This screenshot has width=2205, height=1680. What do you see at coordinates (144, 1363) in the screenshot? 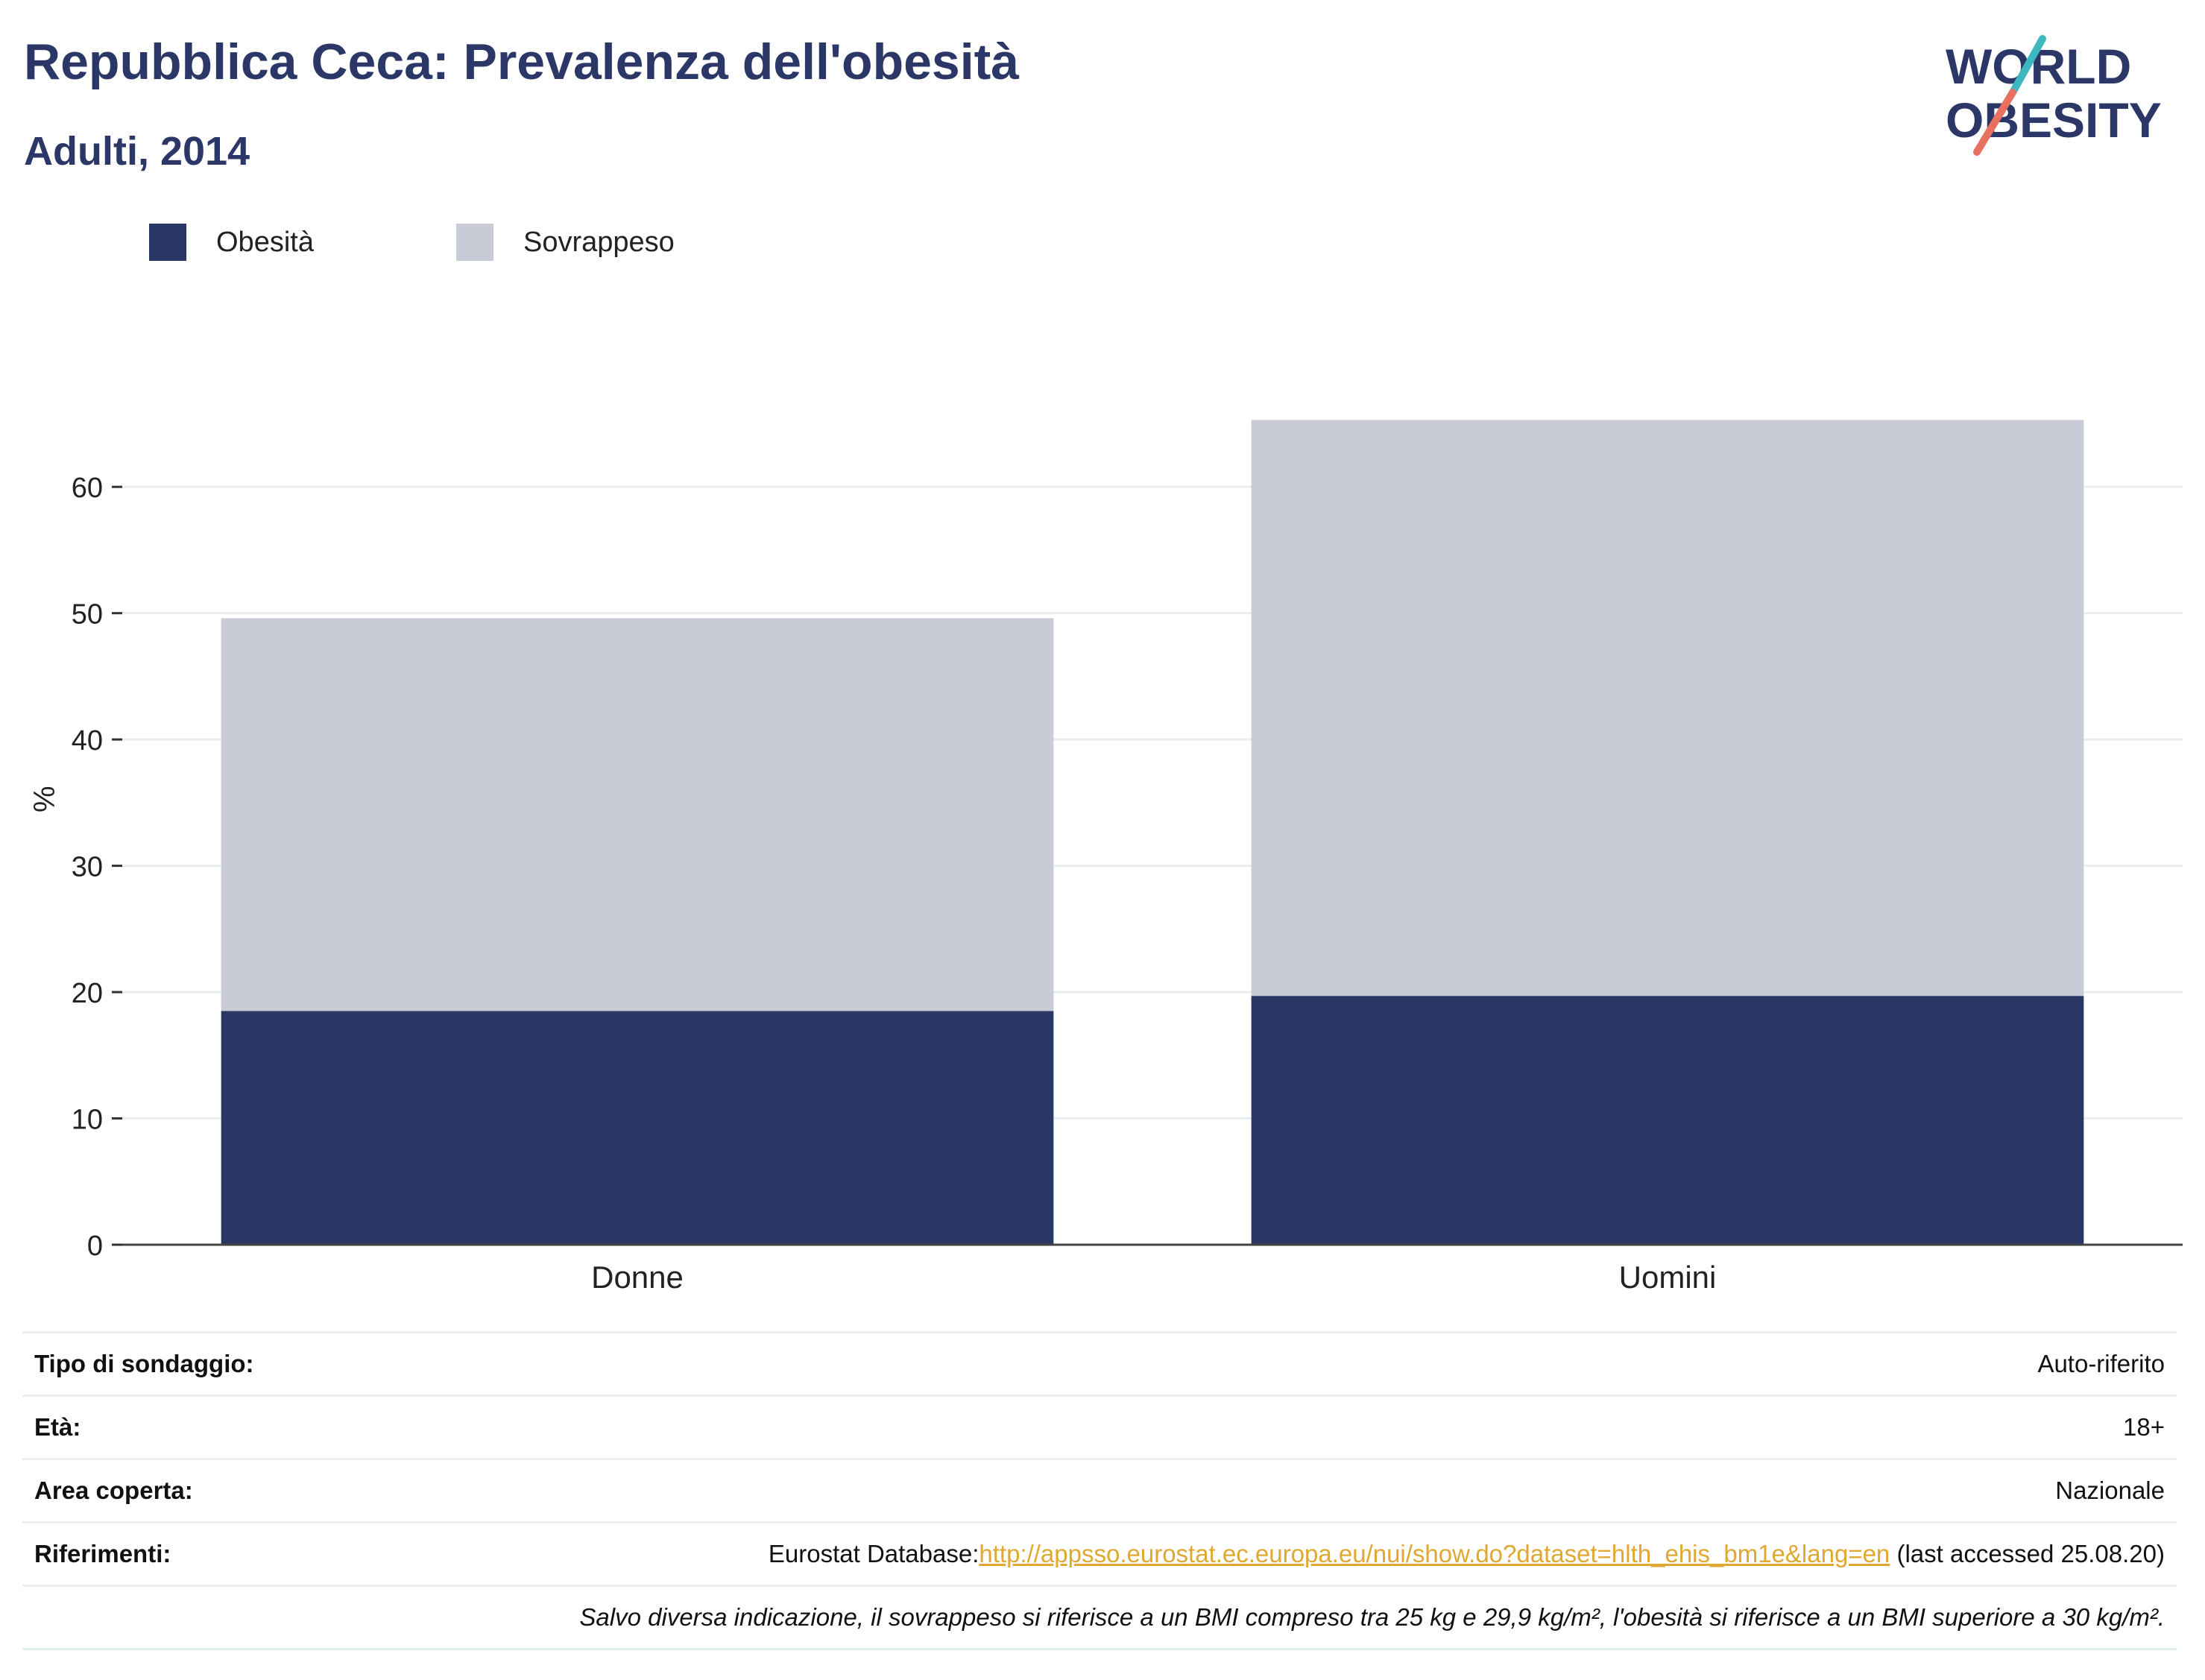
I see `info-key: Tipo di sondaggio:` at bounding box center [144, 1363].